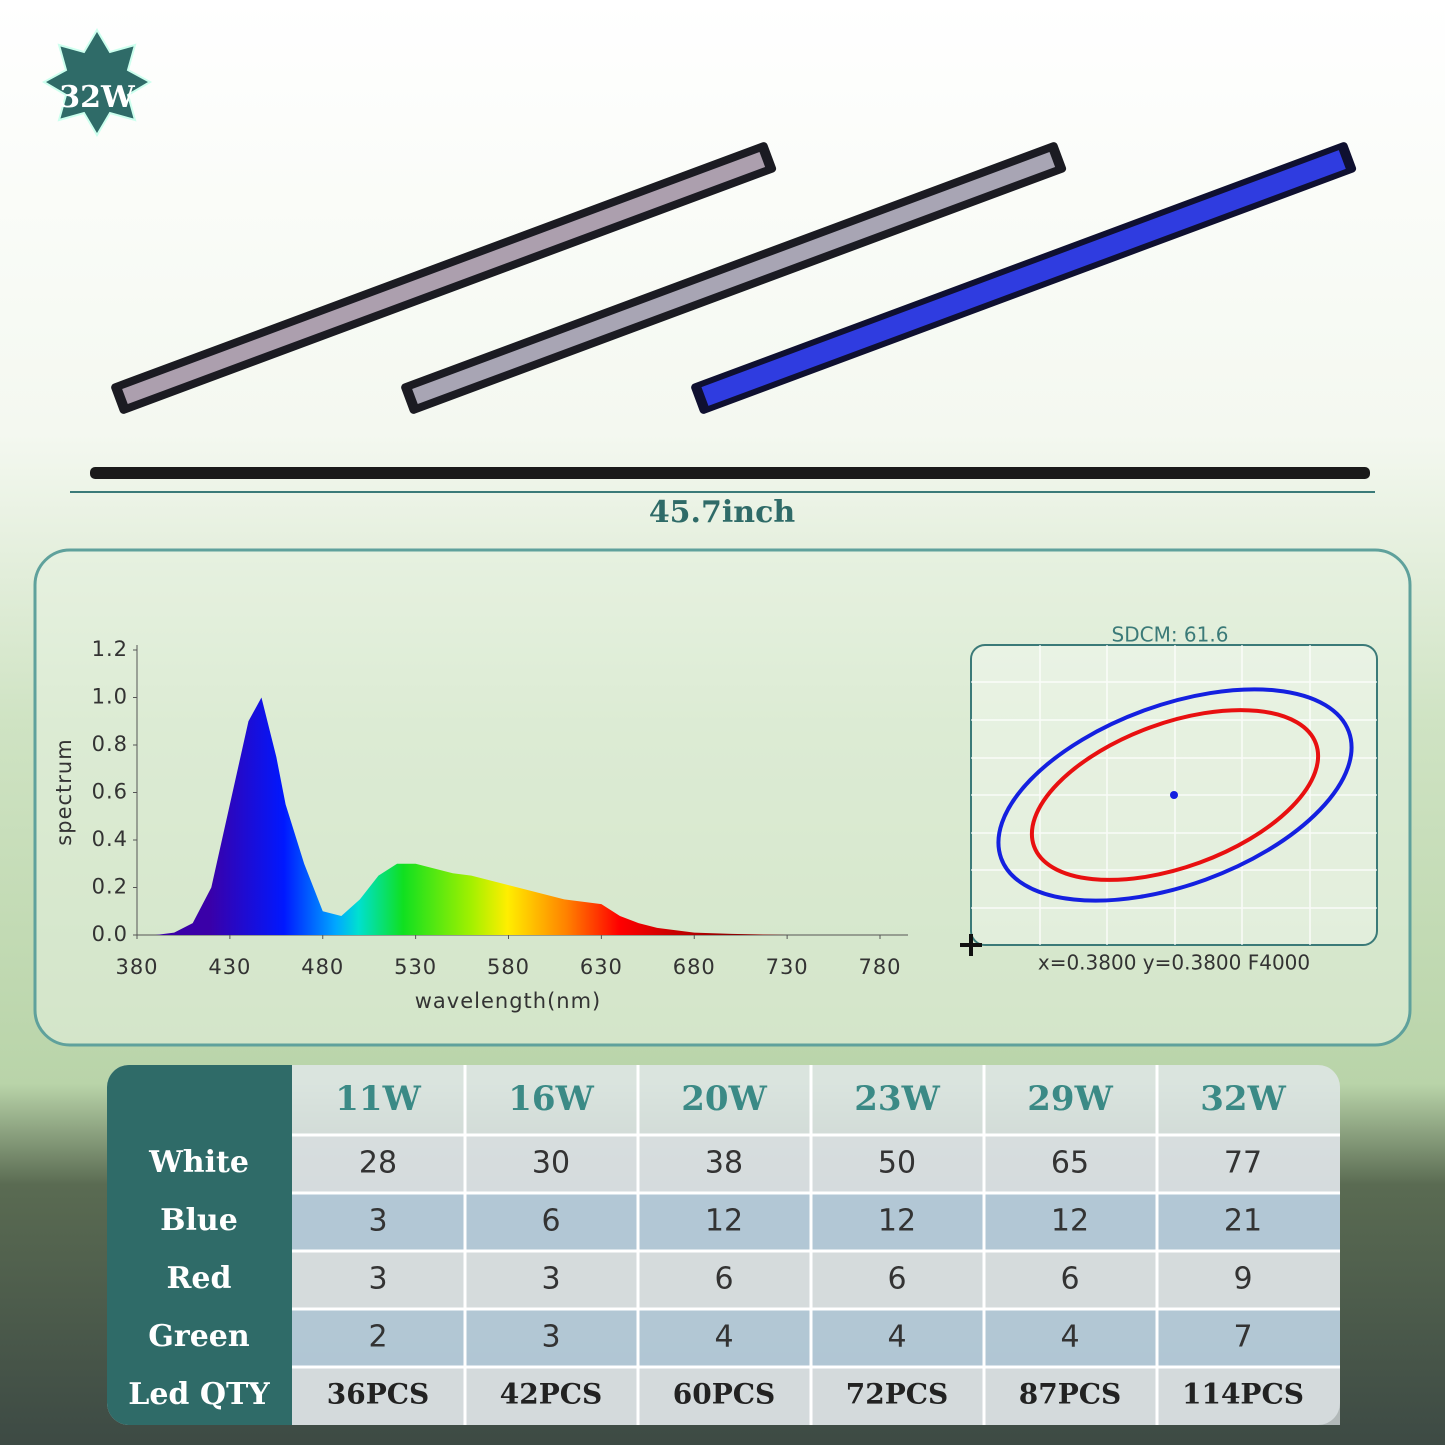 Image resolution: width=1445 pixels, height=1449 pixels. I want to click on table-cell: 28, so click(378, 1163).